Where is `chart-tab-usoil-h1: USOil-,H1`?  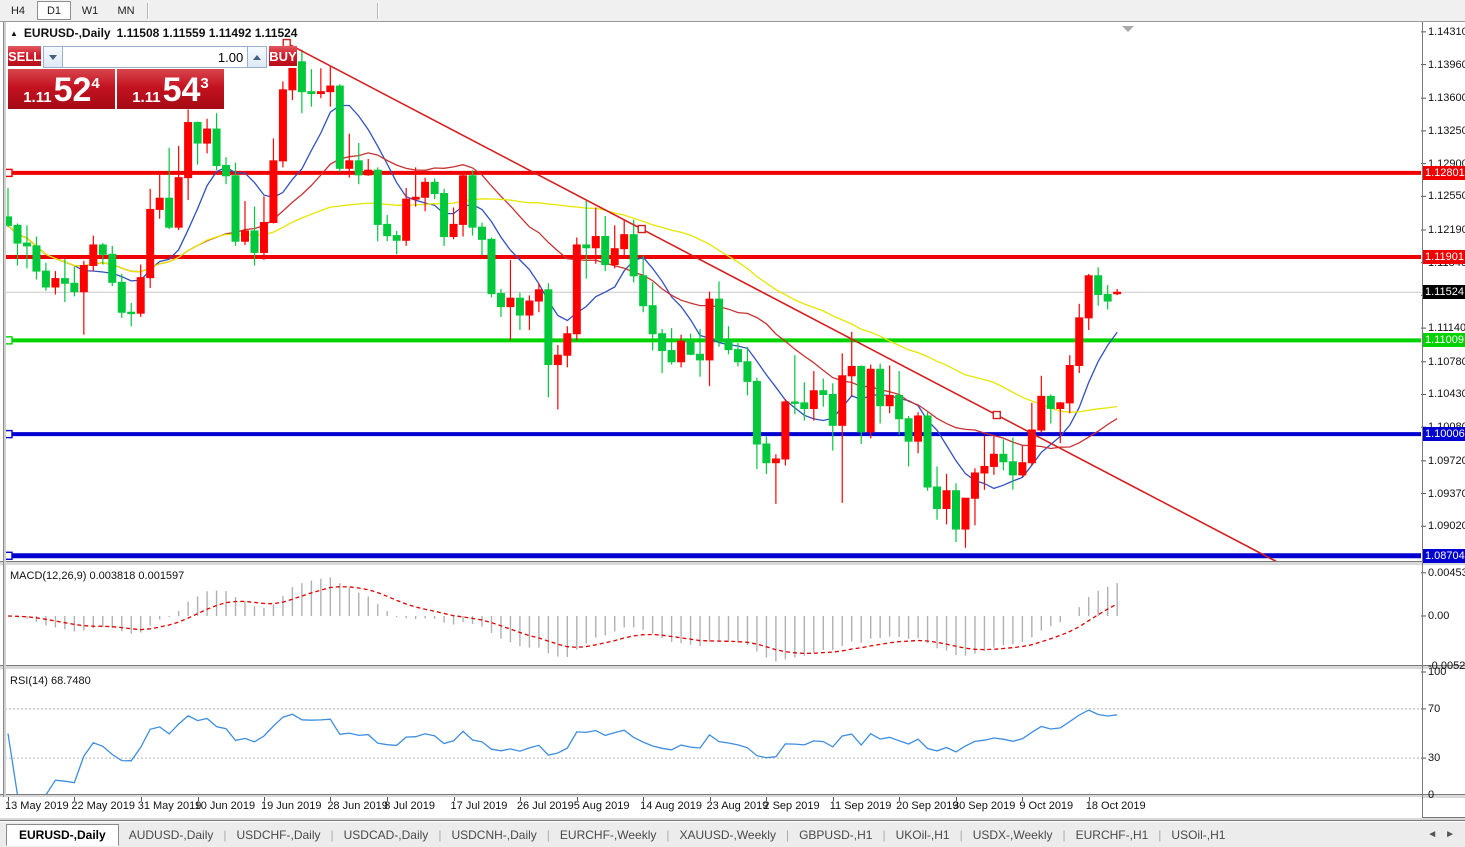 chart-tab-usoil-h1: USOil-,H1 is located at coordinates (1198, 834).